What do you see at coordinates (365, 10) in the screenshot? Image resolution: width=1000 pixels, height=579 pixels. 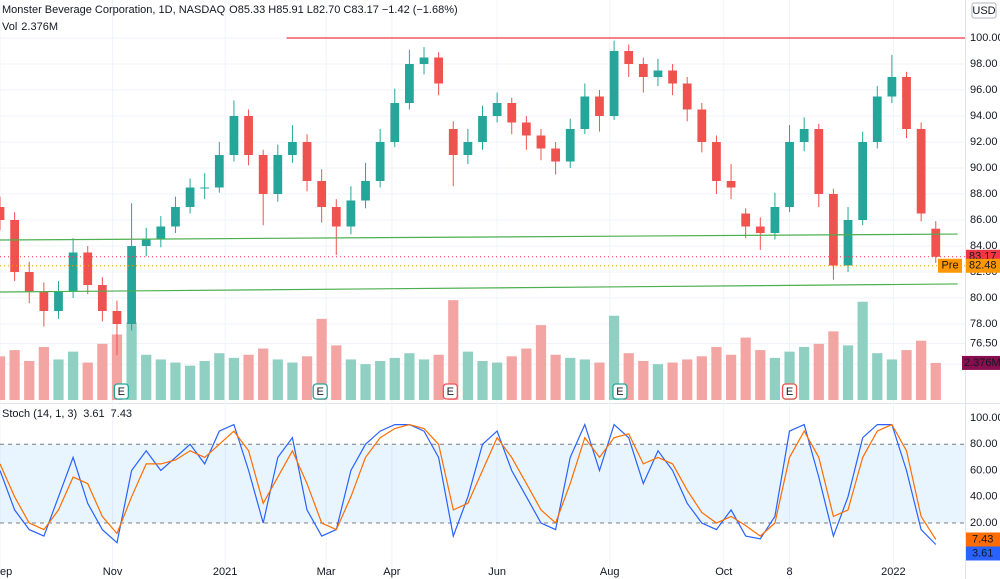 I see `ohlc-value: 83.17` at bounding box center [365, 10].